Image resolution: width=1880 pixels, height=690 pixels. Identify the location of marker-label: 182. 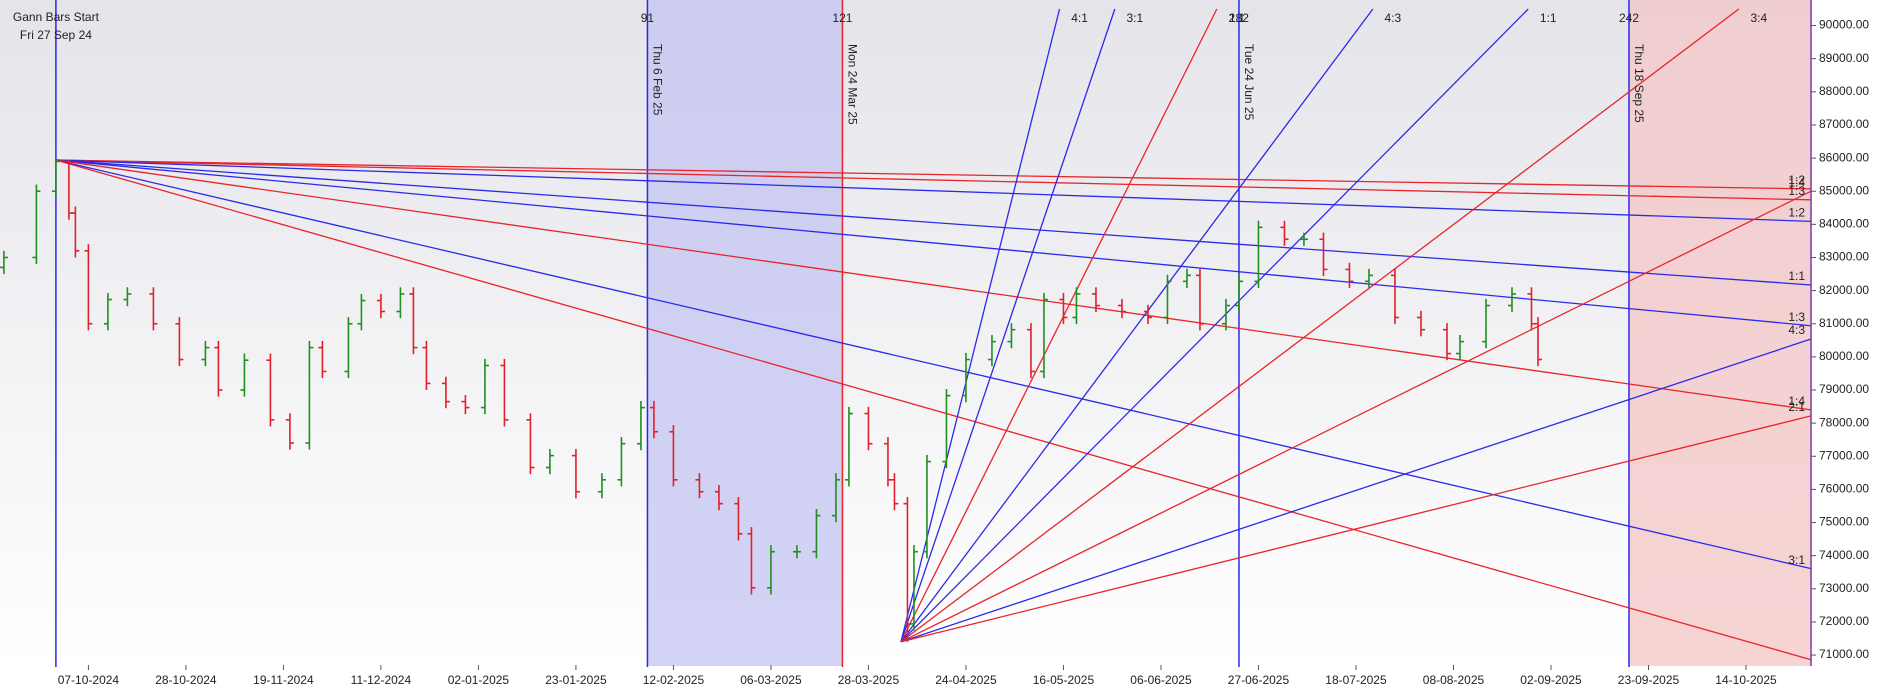
(1239, 18).